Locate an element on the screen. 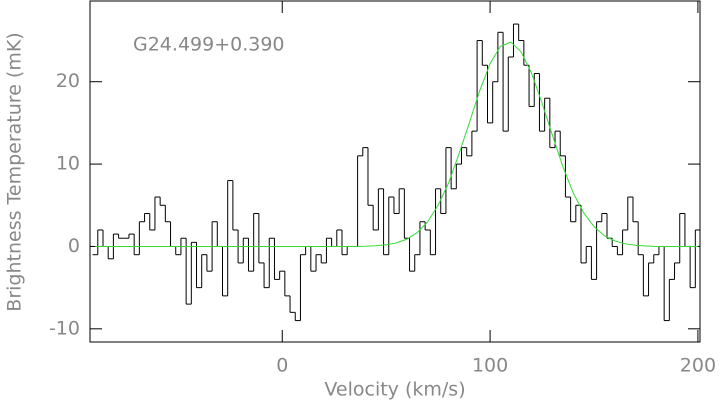 This screenshot has height=404, width=721. annotation: G24.499+0.390 is located at coordinates (209, 45).